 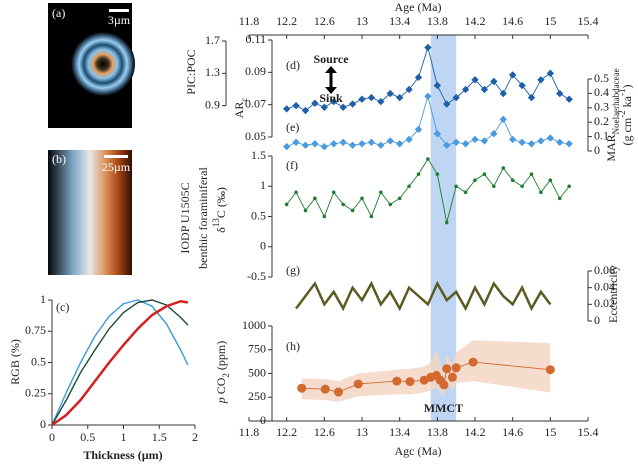 What do you see at coordinates (256, 276) in the screenshot?
I see `y-tick-label: -0.5` at bounding box center [256, 276].